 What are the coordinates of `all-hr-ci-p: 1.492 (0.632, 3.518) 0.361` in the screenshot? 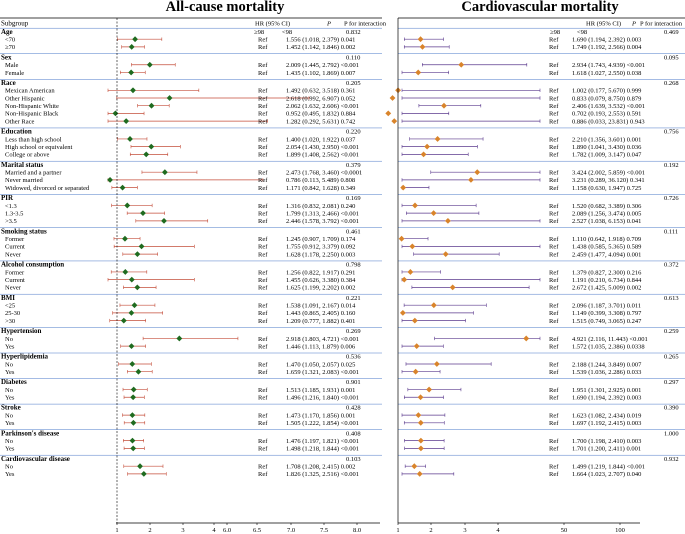 It's located at (320, 91).